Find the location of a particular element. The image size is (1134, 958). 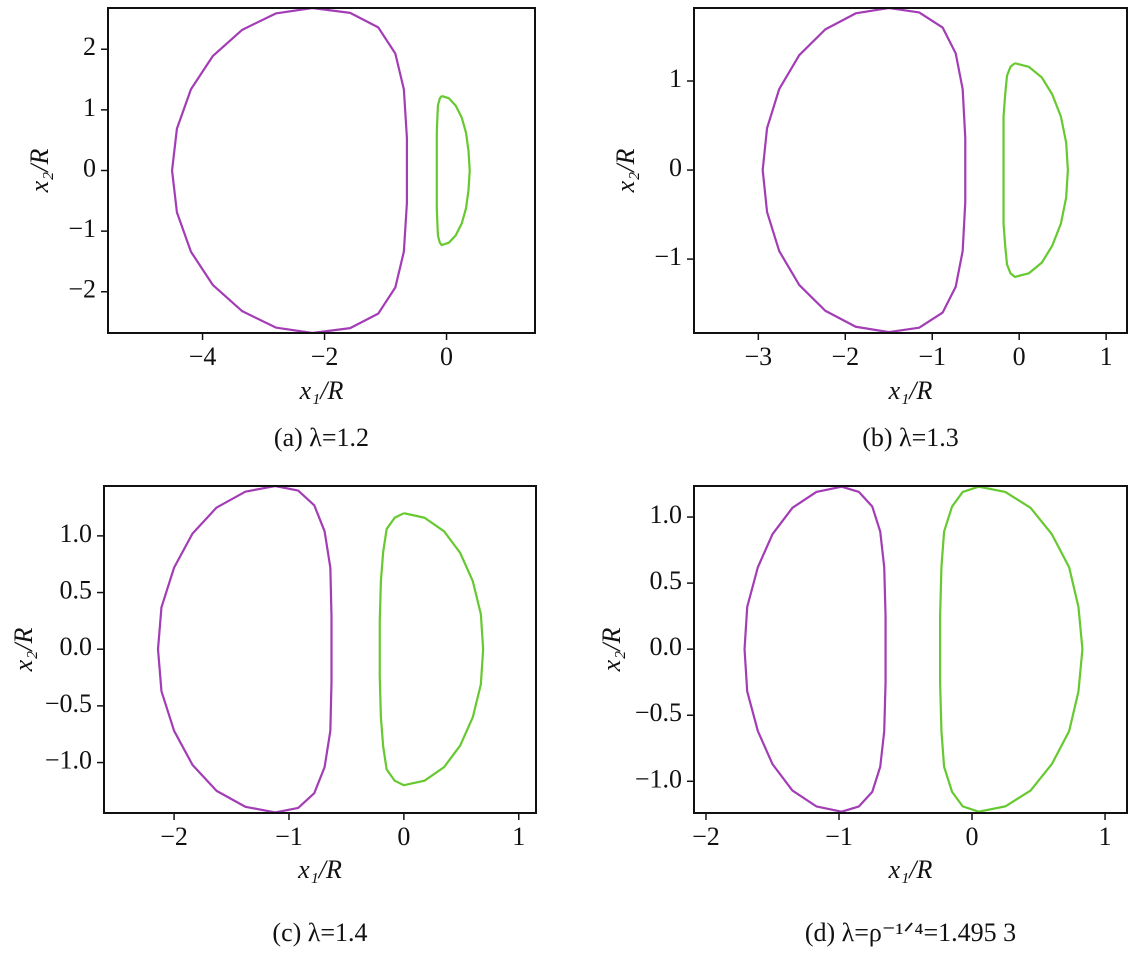

caption: (b) λ=1.3 is located at coordinates (910, 437).